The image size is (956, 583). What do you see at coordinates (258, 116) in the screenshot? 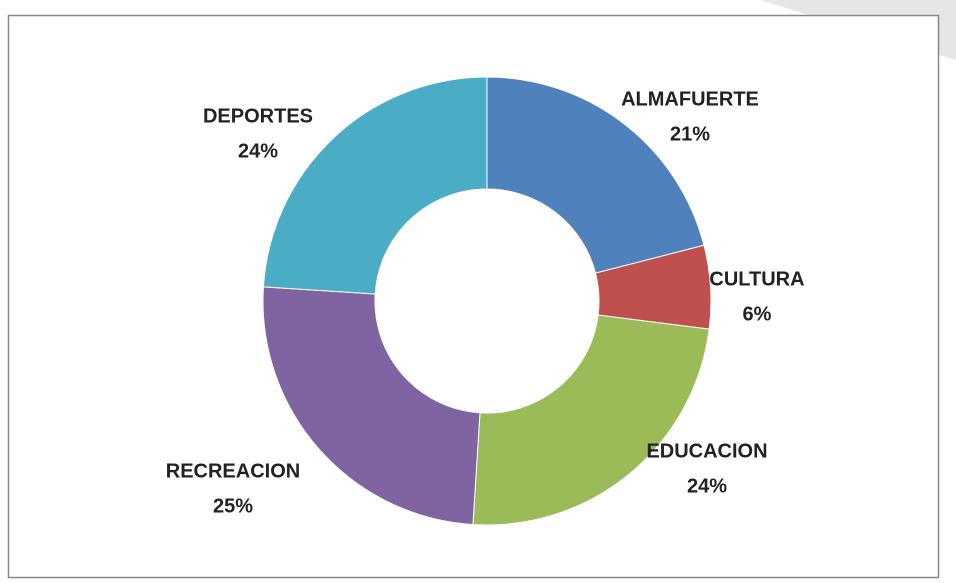
I see `slice-label: DEPORTES` at bounding box center [258, 116].